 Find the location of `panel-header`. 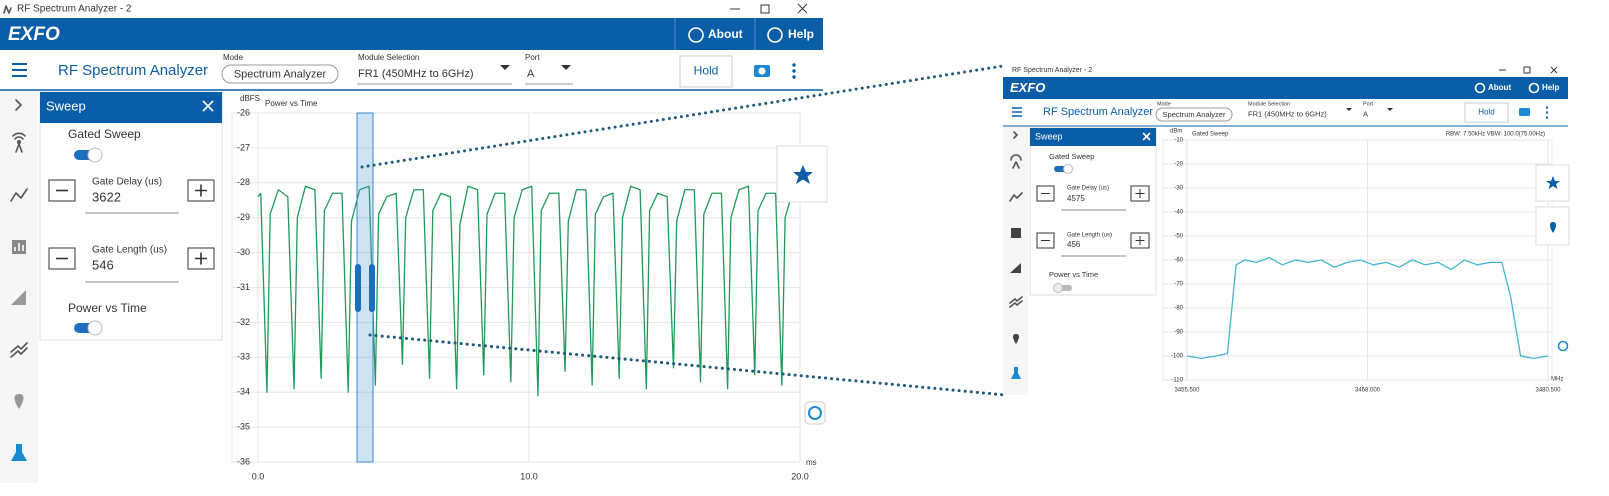

panel-header is located at coordinates (131, 107).